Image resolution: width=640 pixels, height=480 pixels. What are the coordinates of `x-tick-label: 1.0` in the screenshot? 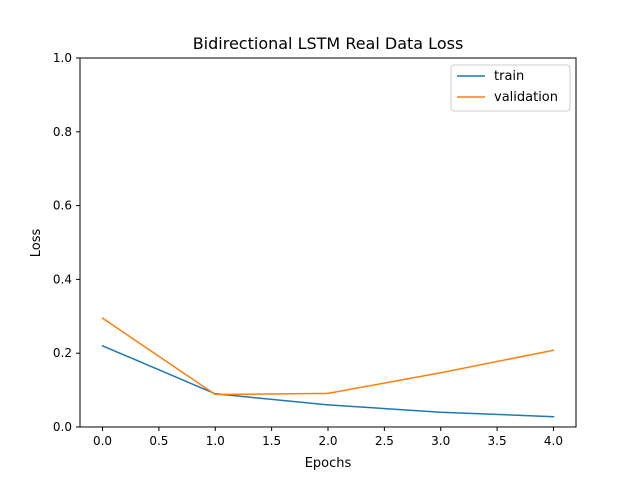 It's located at (215, 441).